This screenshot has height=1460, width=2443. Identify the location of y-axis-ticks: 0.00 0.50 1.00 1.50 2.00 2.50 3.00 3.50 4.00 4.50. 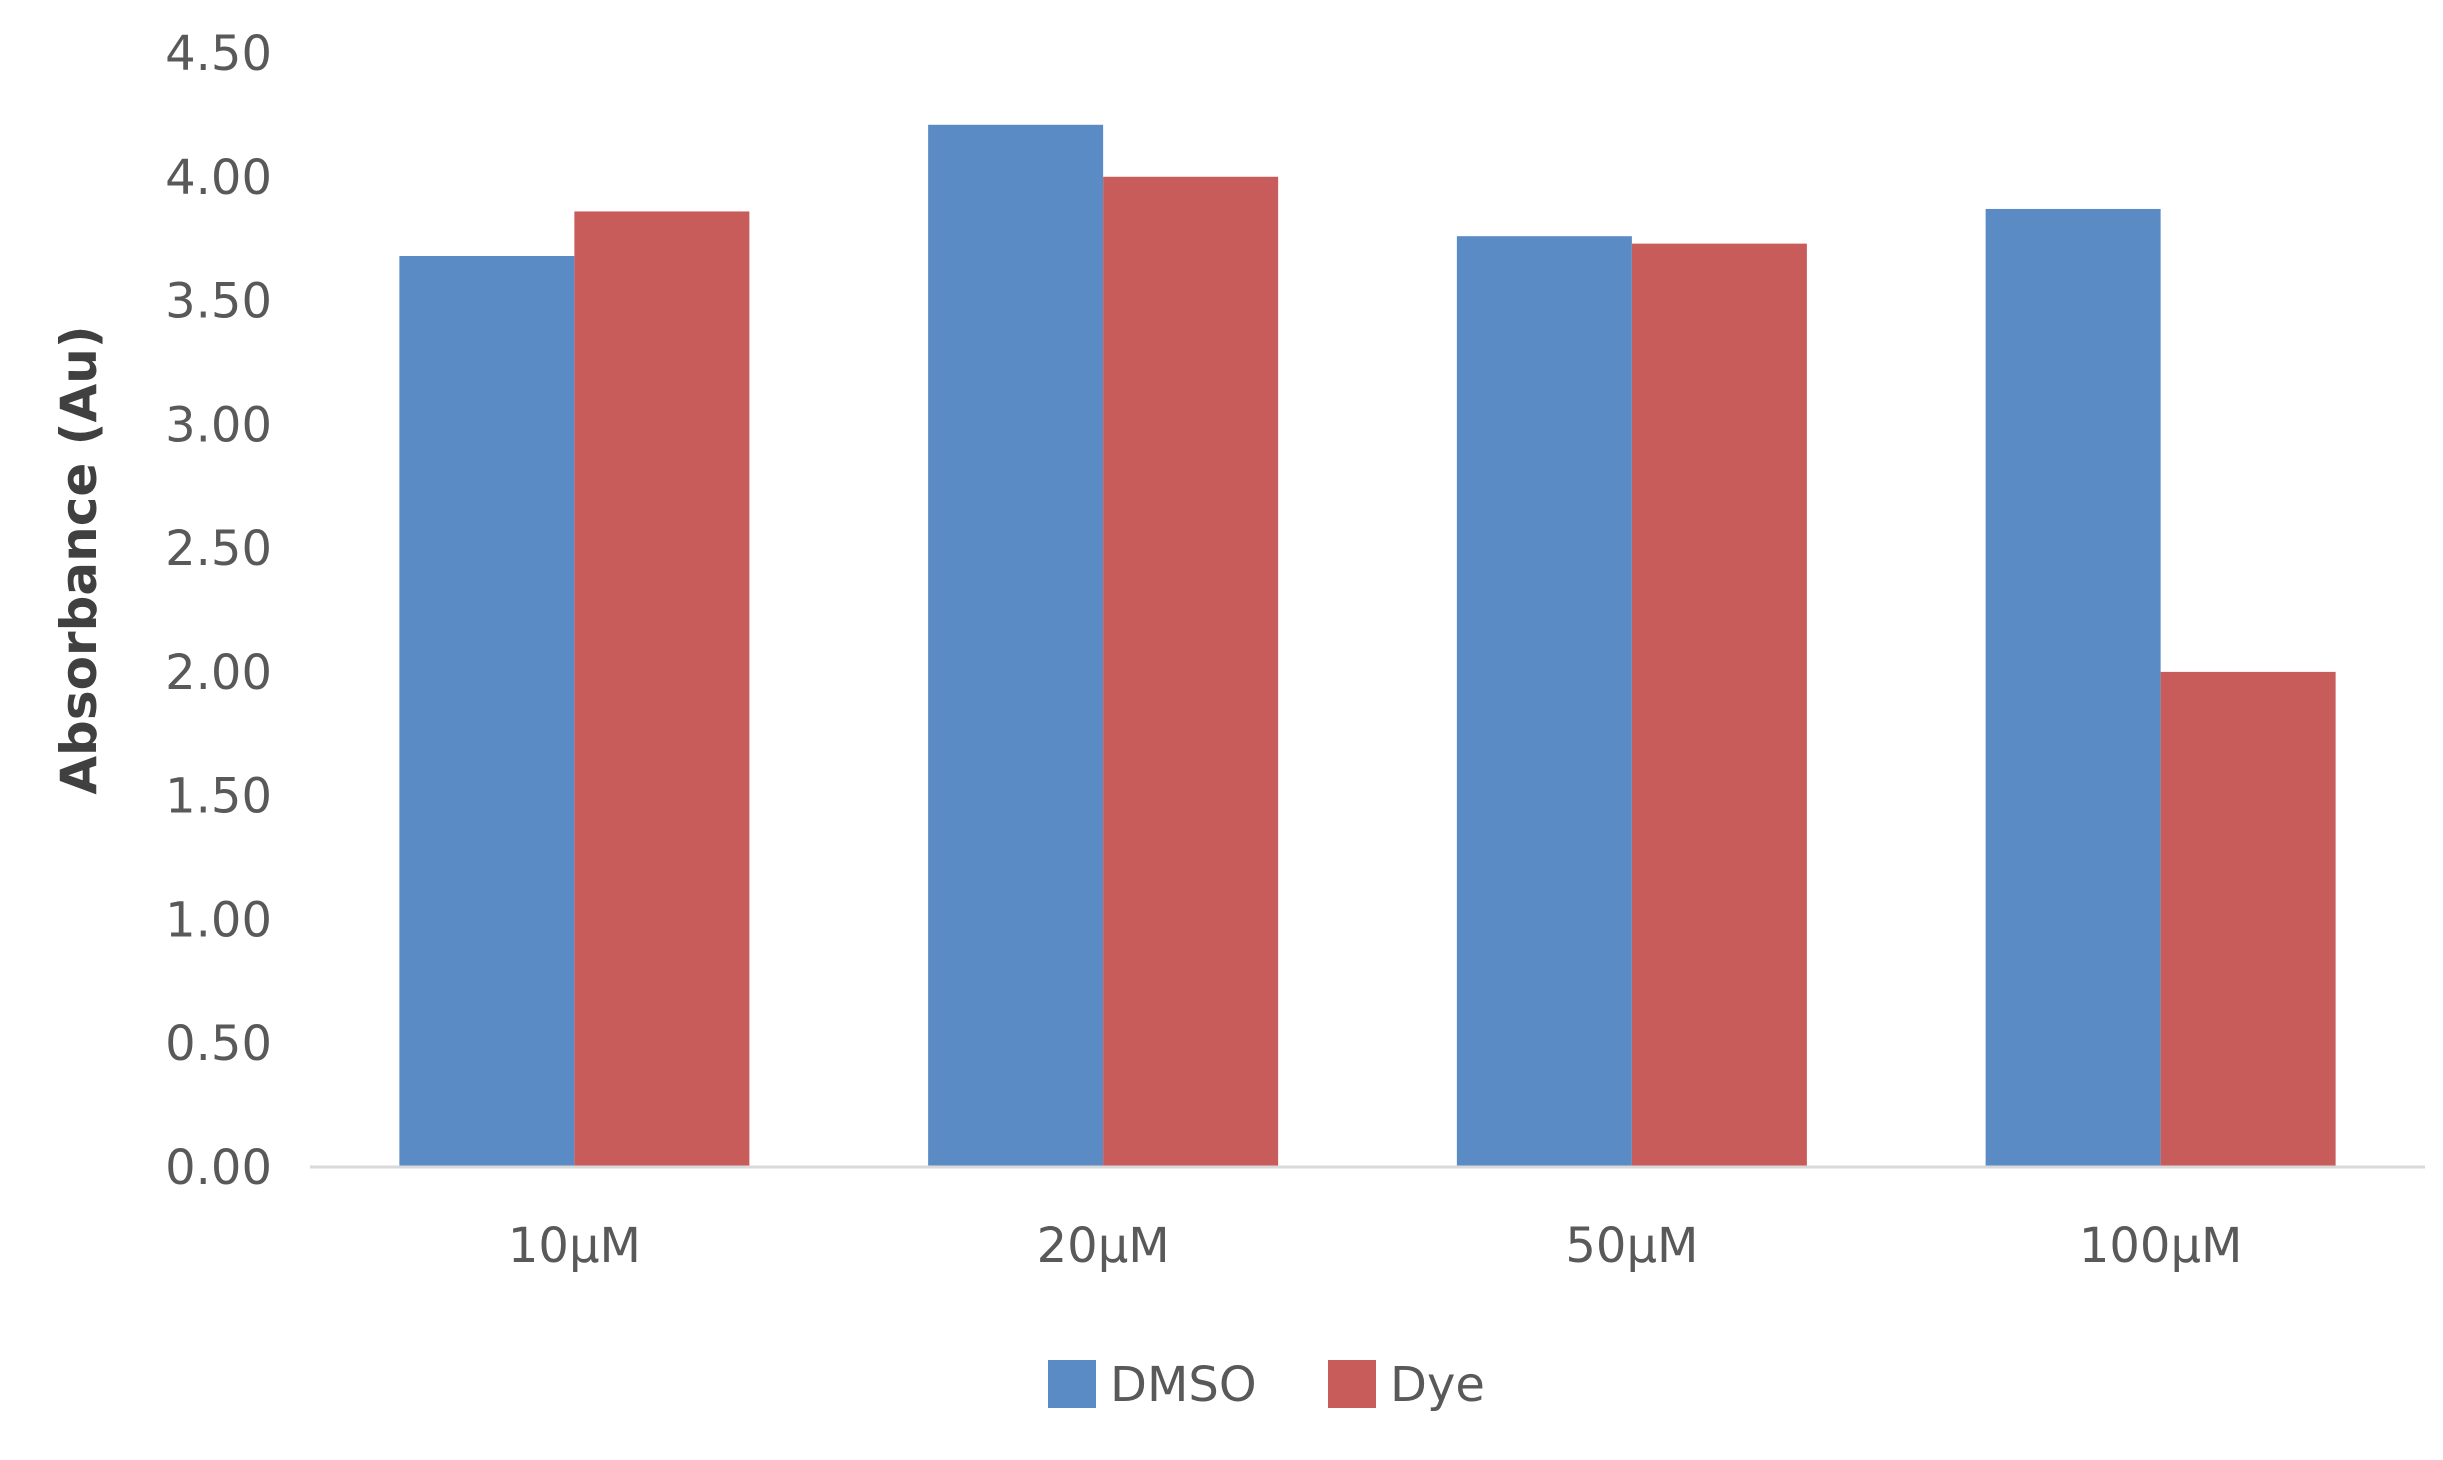
(218, 611).